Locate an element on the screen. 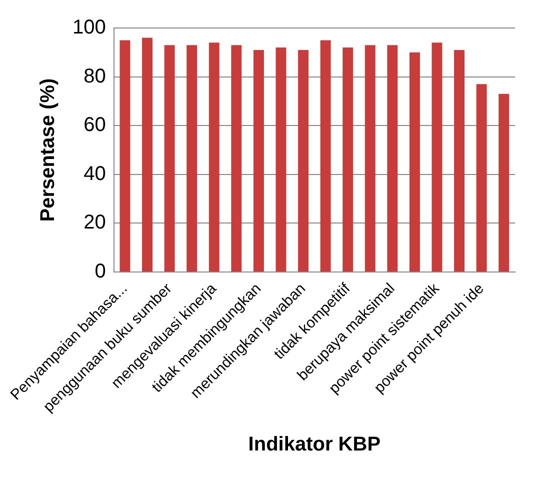 The width and height of the screenshot is (535, 479). y-tick-label: 80 is located at coordinates (95, 76).